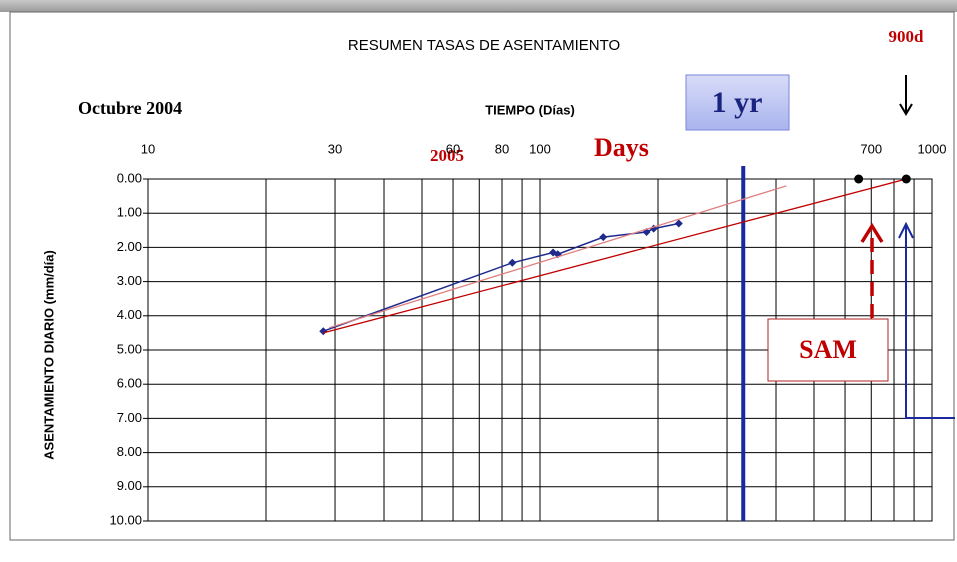  Describe the element at coordinates (129, 246) in the screenshot. I see `y-tick-label: 2.00` at that location.